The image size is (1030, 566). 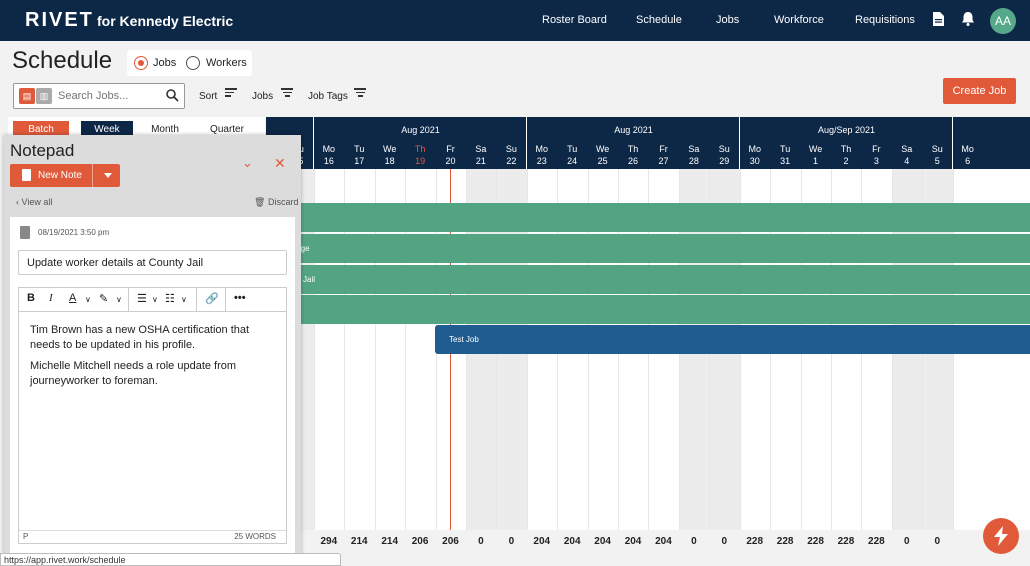 I want to click on month-label: Aug/Sep 2021, so click(x=846, y=130).